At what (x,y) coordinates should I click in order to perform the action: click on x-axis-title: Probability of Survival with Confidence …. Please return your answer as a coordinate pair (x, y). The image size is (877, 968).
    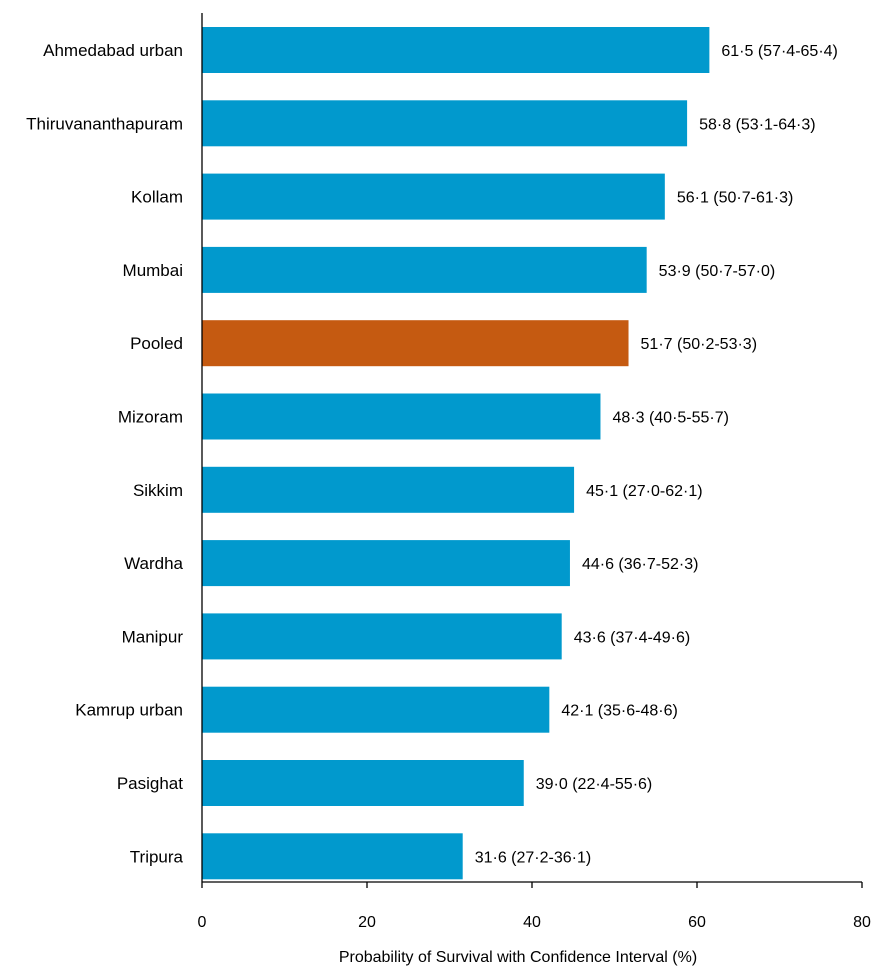
    Looking at the image, I should click on (518, 957).